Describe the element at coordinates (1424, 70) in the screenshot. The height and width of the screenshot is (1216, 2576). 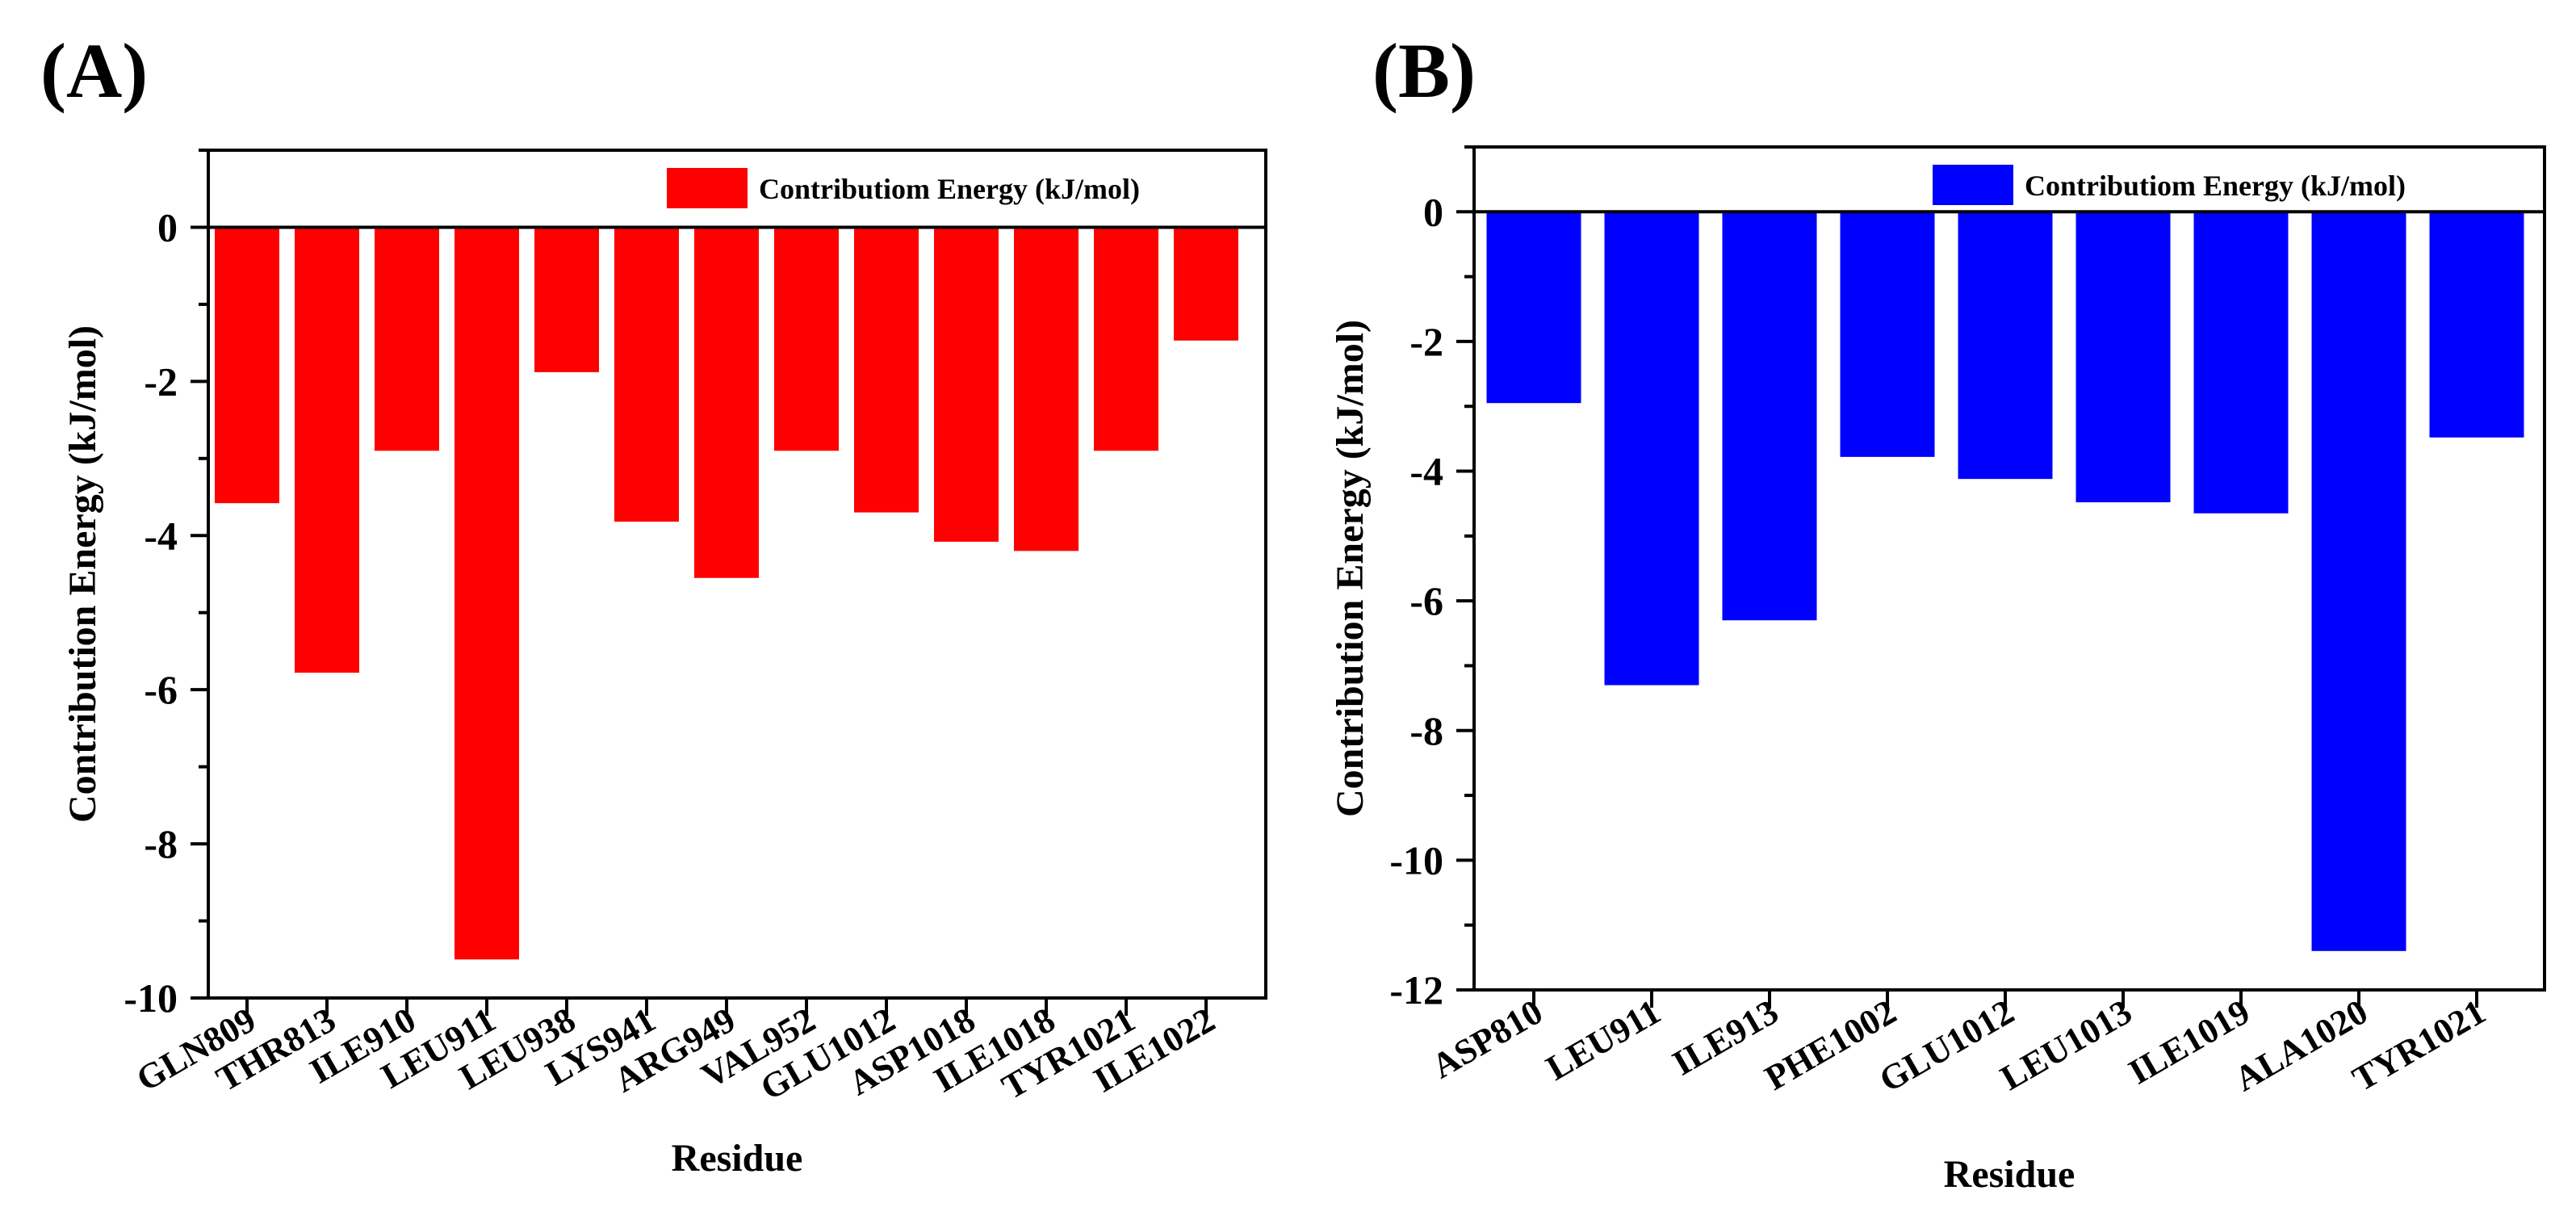
I see `panel-label: (B)` at that location.